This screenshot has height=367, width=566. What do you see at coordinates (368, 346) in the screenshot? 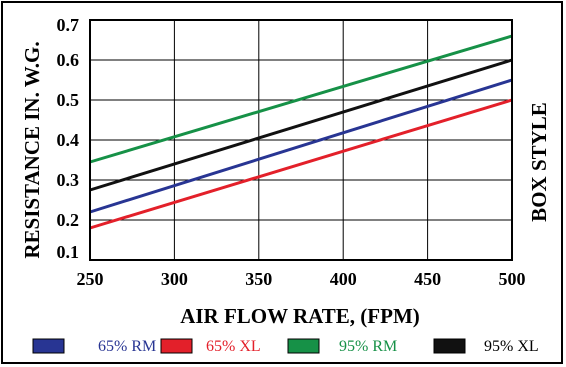
I see `legend-label: 95% RM` at bounding box center [368, 346].